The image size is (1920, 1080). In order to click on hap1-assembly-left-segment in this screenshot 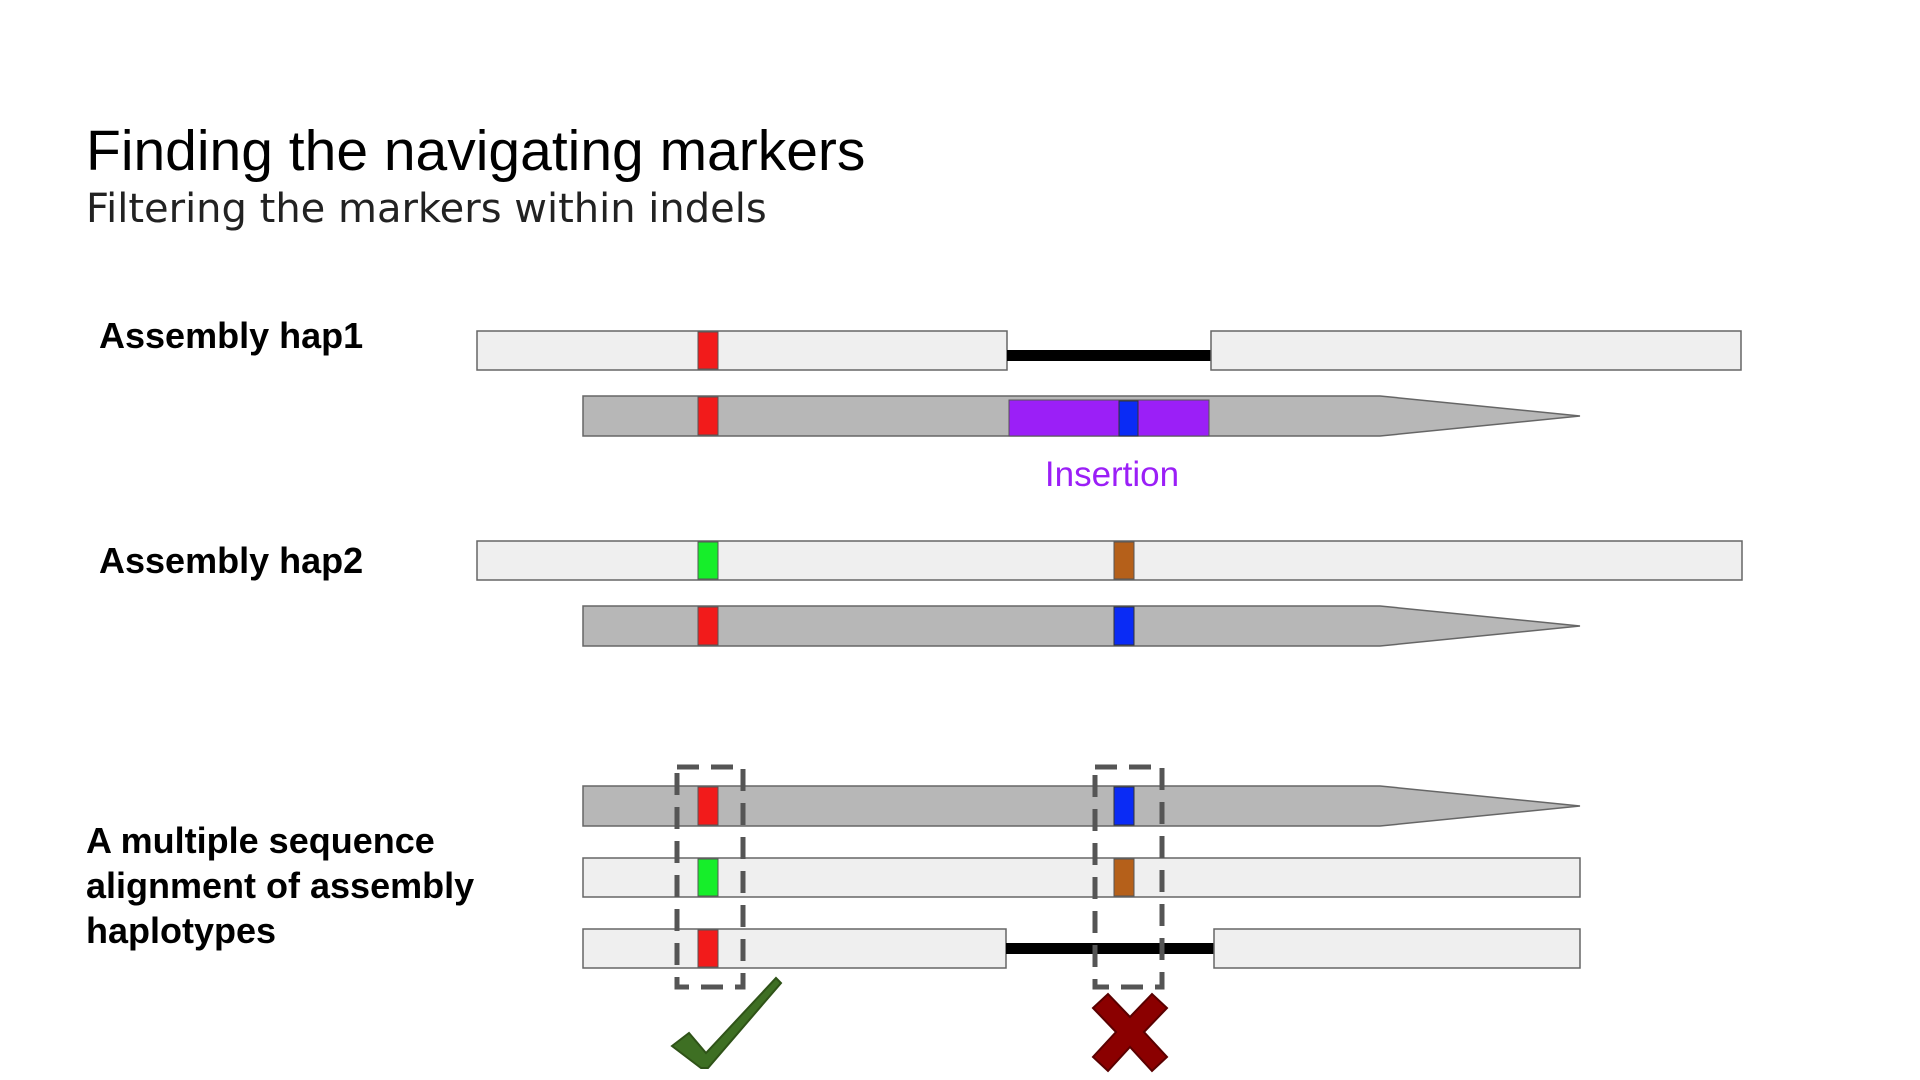, I will do `click(742, 350)`.